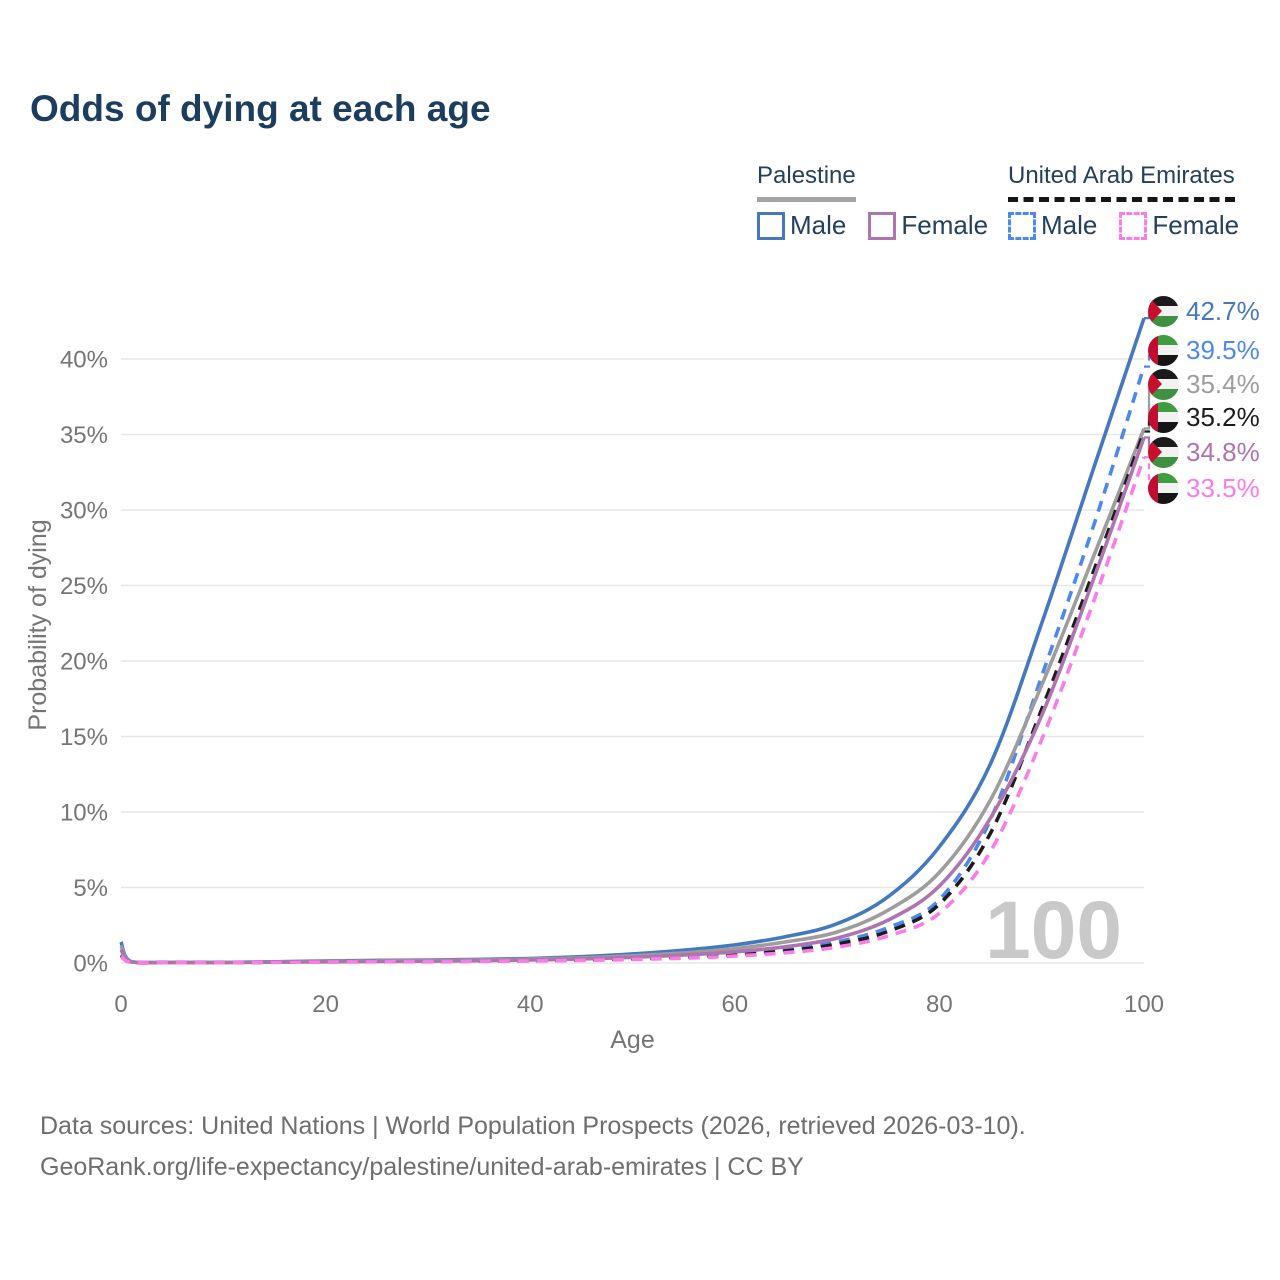  Describe the element at coordinates (734, 1004) in the screenshot. I see `x-tick-60: 60` at that location.